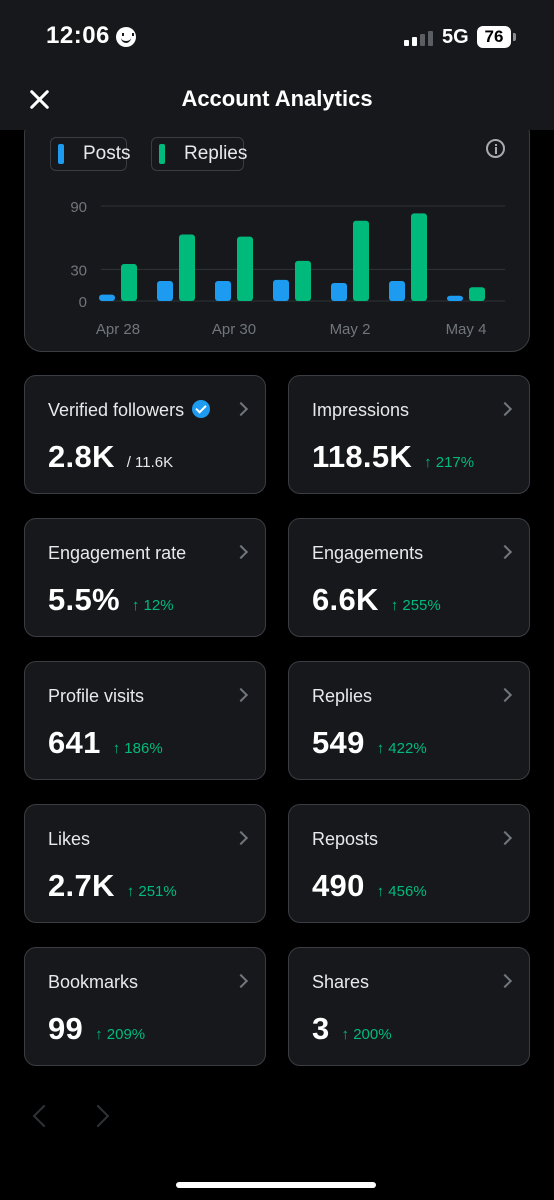  I want to click on verified-badge-icon, so click(201, 409).